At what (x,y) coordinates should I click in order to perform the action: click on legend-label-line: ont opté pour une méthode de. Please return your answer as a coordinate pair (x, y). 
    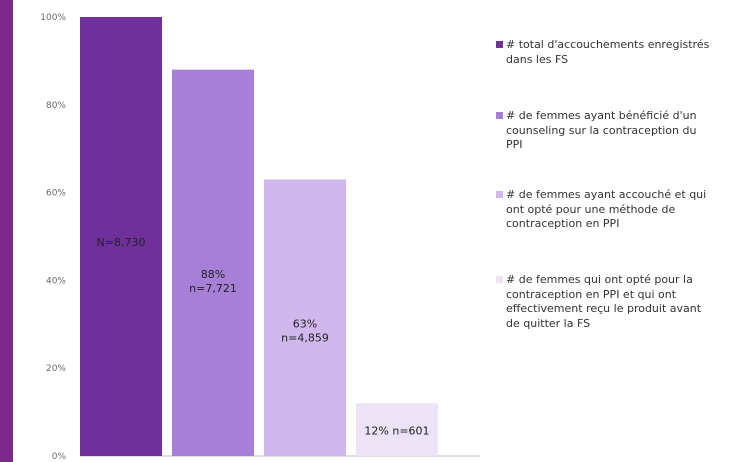
    Looking at the image, I should click on (591, 209).